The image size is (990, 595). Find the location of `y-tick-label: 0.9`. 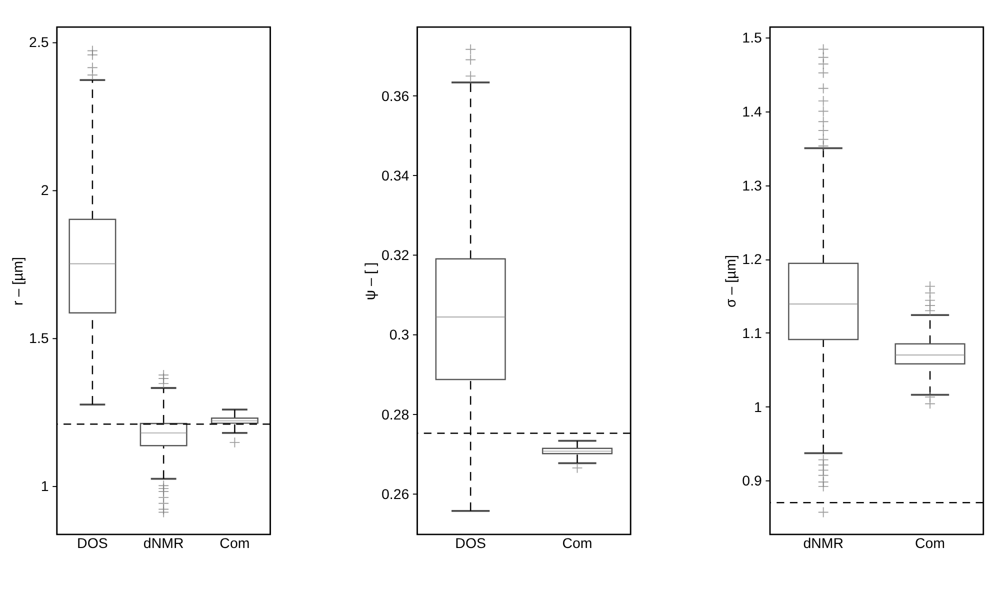

y-tick-label: 0.9 is located at coordinates (752, 482).